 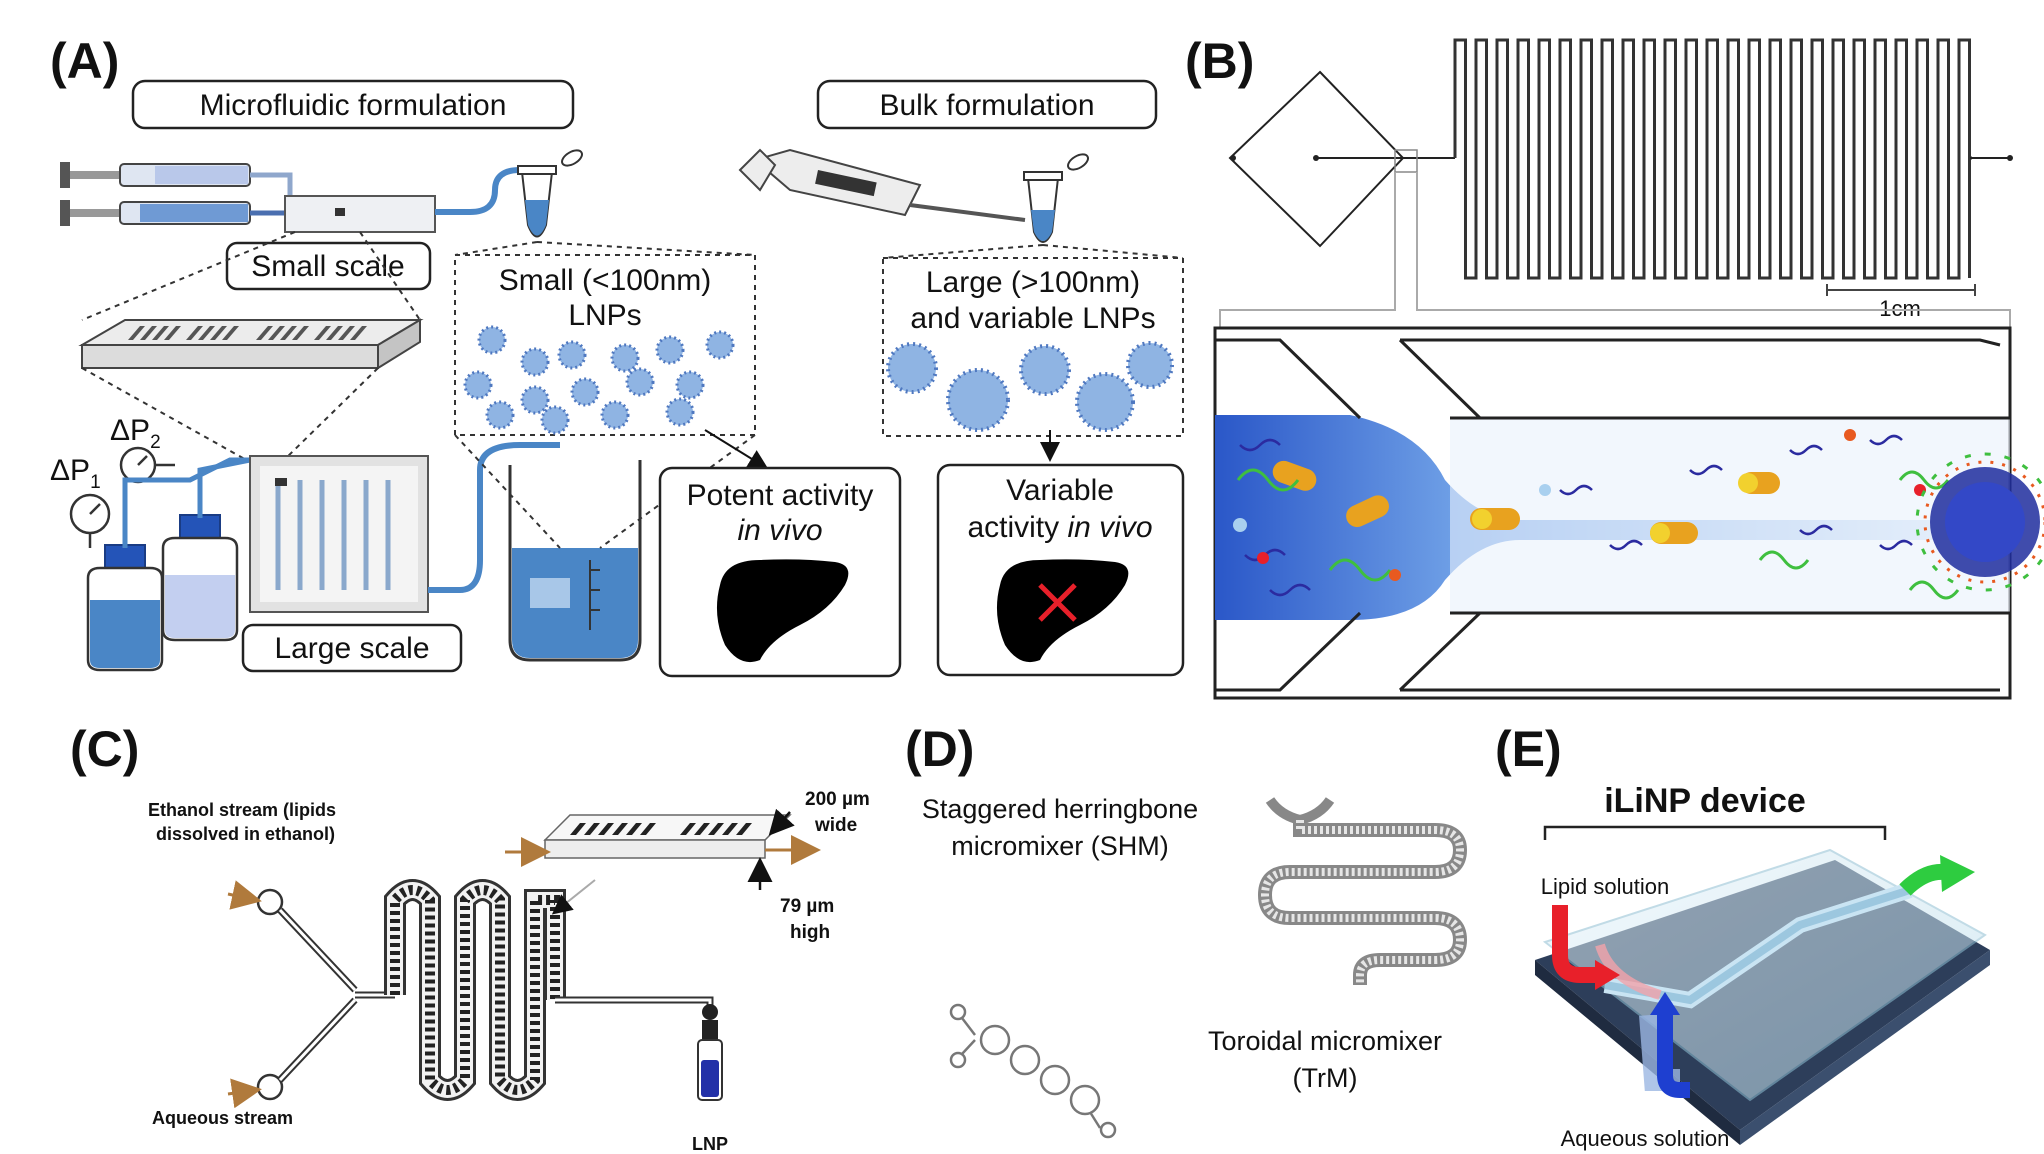 What do you see at coordinates (1715, 832) in the screenshot?
I see `device-bracket` at bounding box center [1715, 832].